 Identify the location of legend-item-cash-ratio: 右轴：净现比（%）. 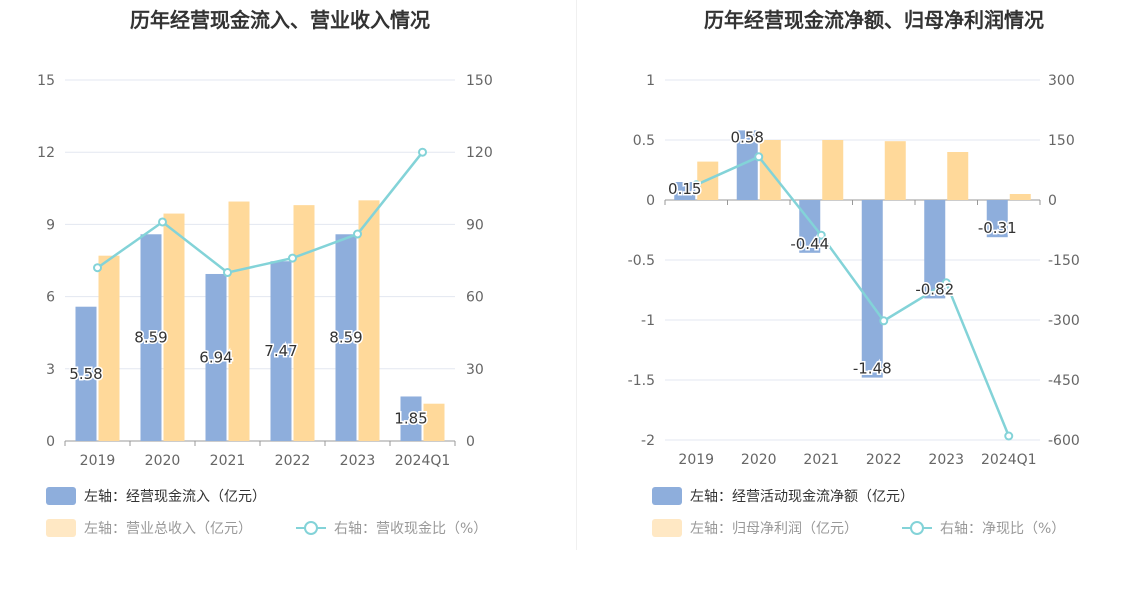
(983, 528).